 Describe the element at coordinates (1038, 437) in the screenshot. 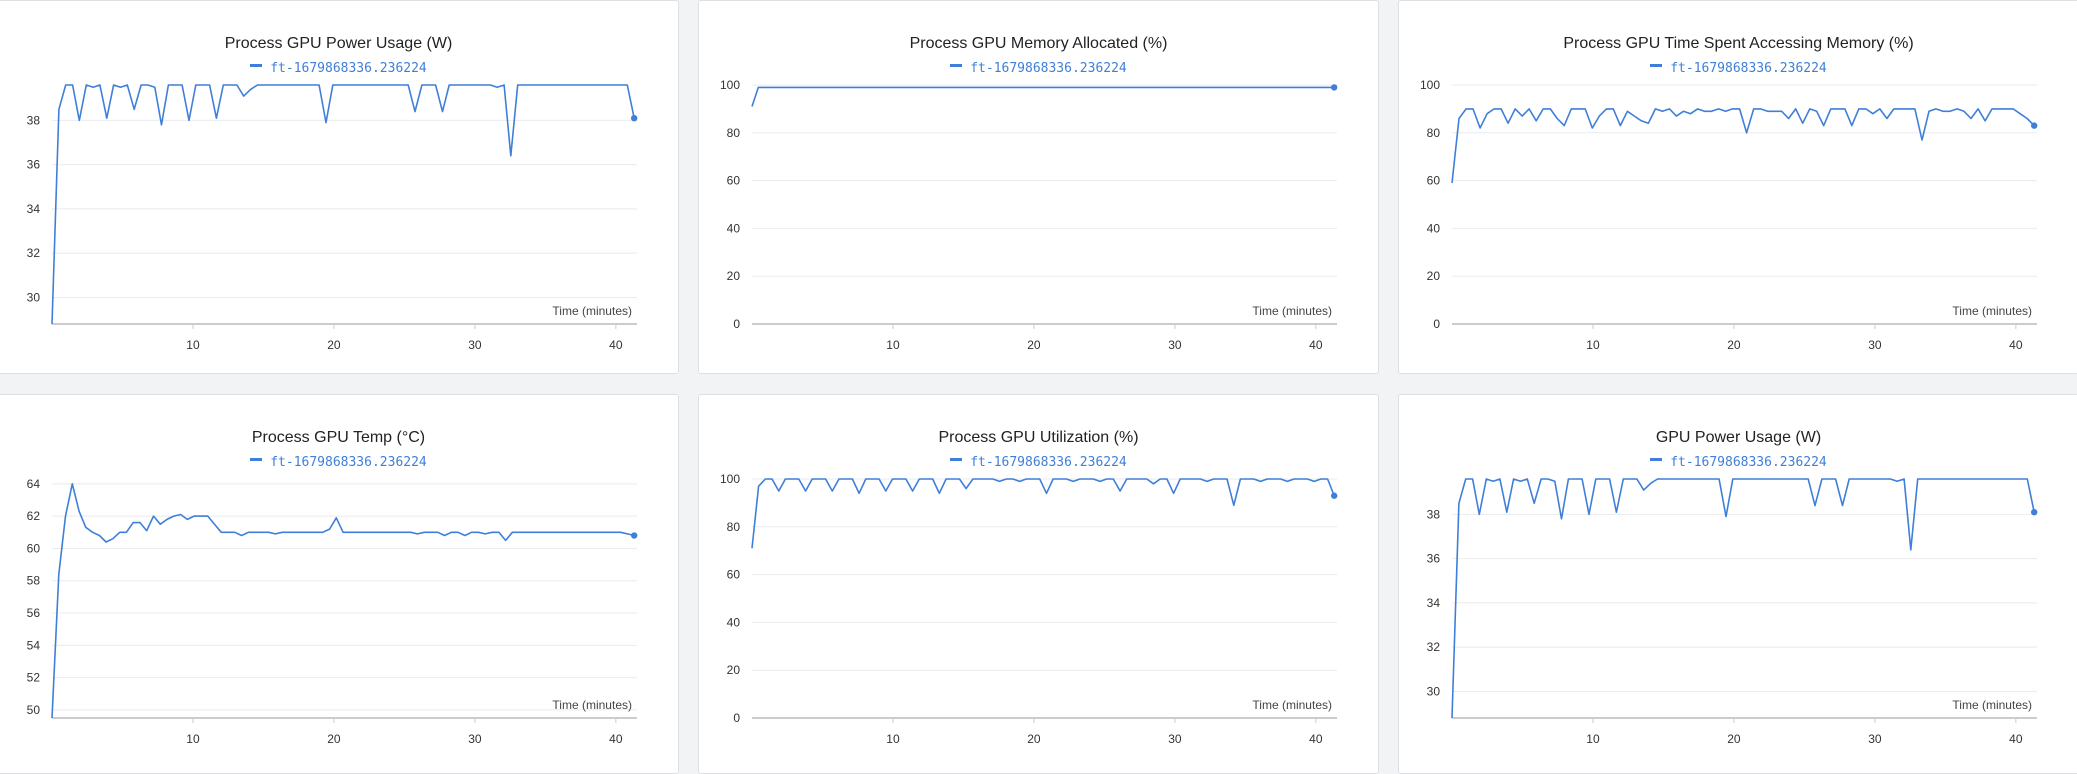

I see `chart-title: Process GPU Utilization (%)` at that location.